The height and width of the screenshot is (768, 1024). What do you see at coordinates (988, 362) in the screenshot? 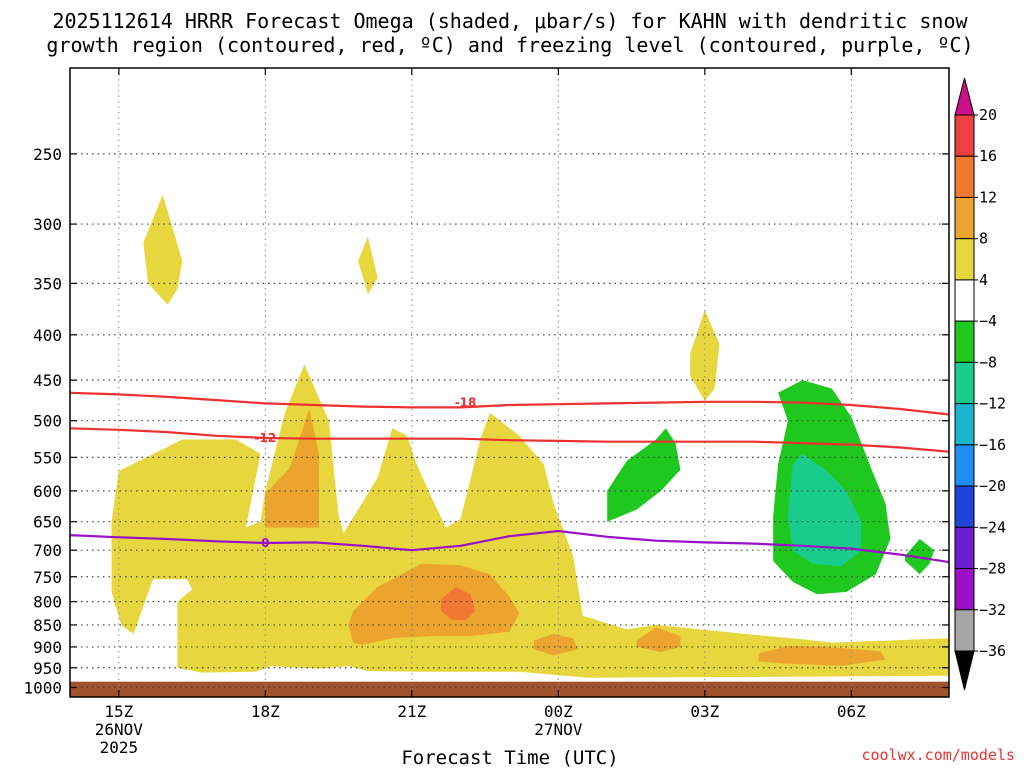
I see `colorbar-label: −8` at bounding box center [988, 362].